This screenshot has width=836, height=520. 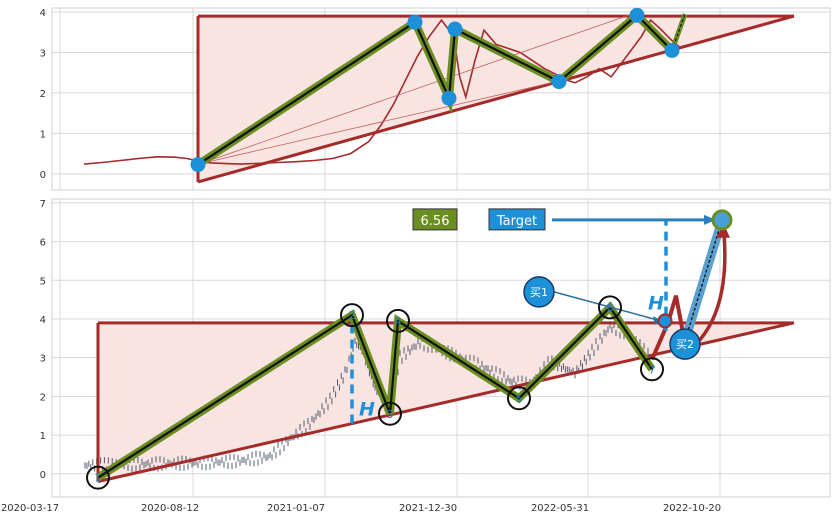 What do you see at coordinates (380, 122) in the screenshot?
I see `thin-trend-arrow` at bounding box center [380, 122].